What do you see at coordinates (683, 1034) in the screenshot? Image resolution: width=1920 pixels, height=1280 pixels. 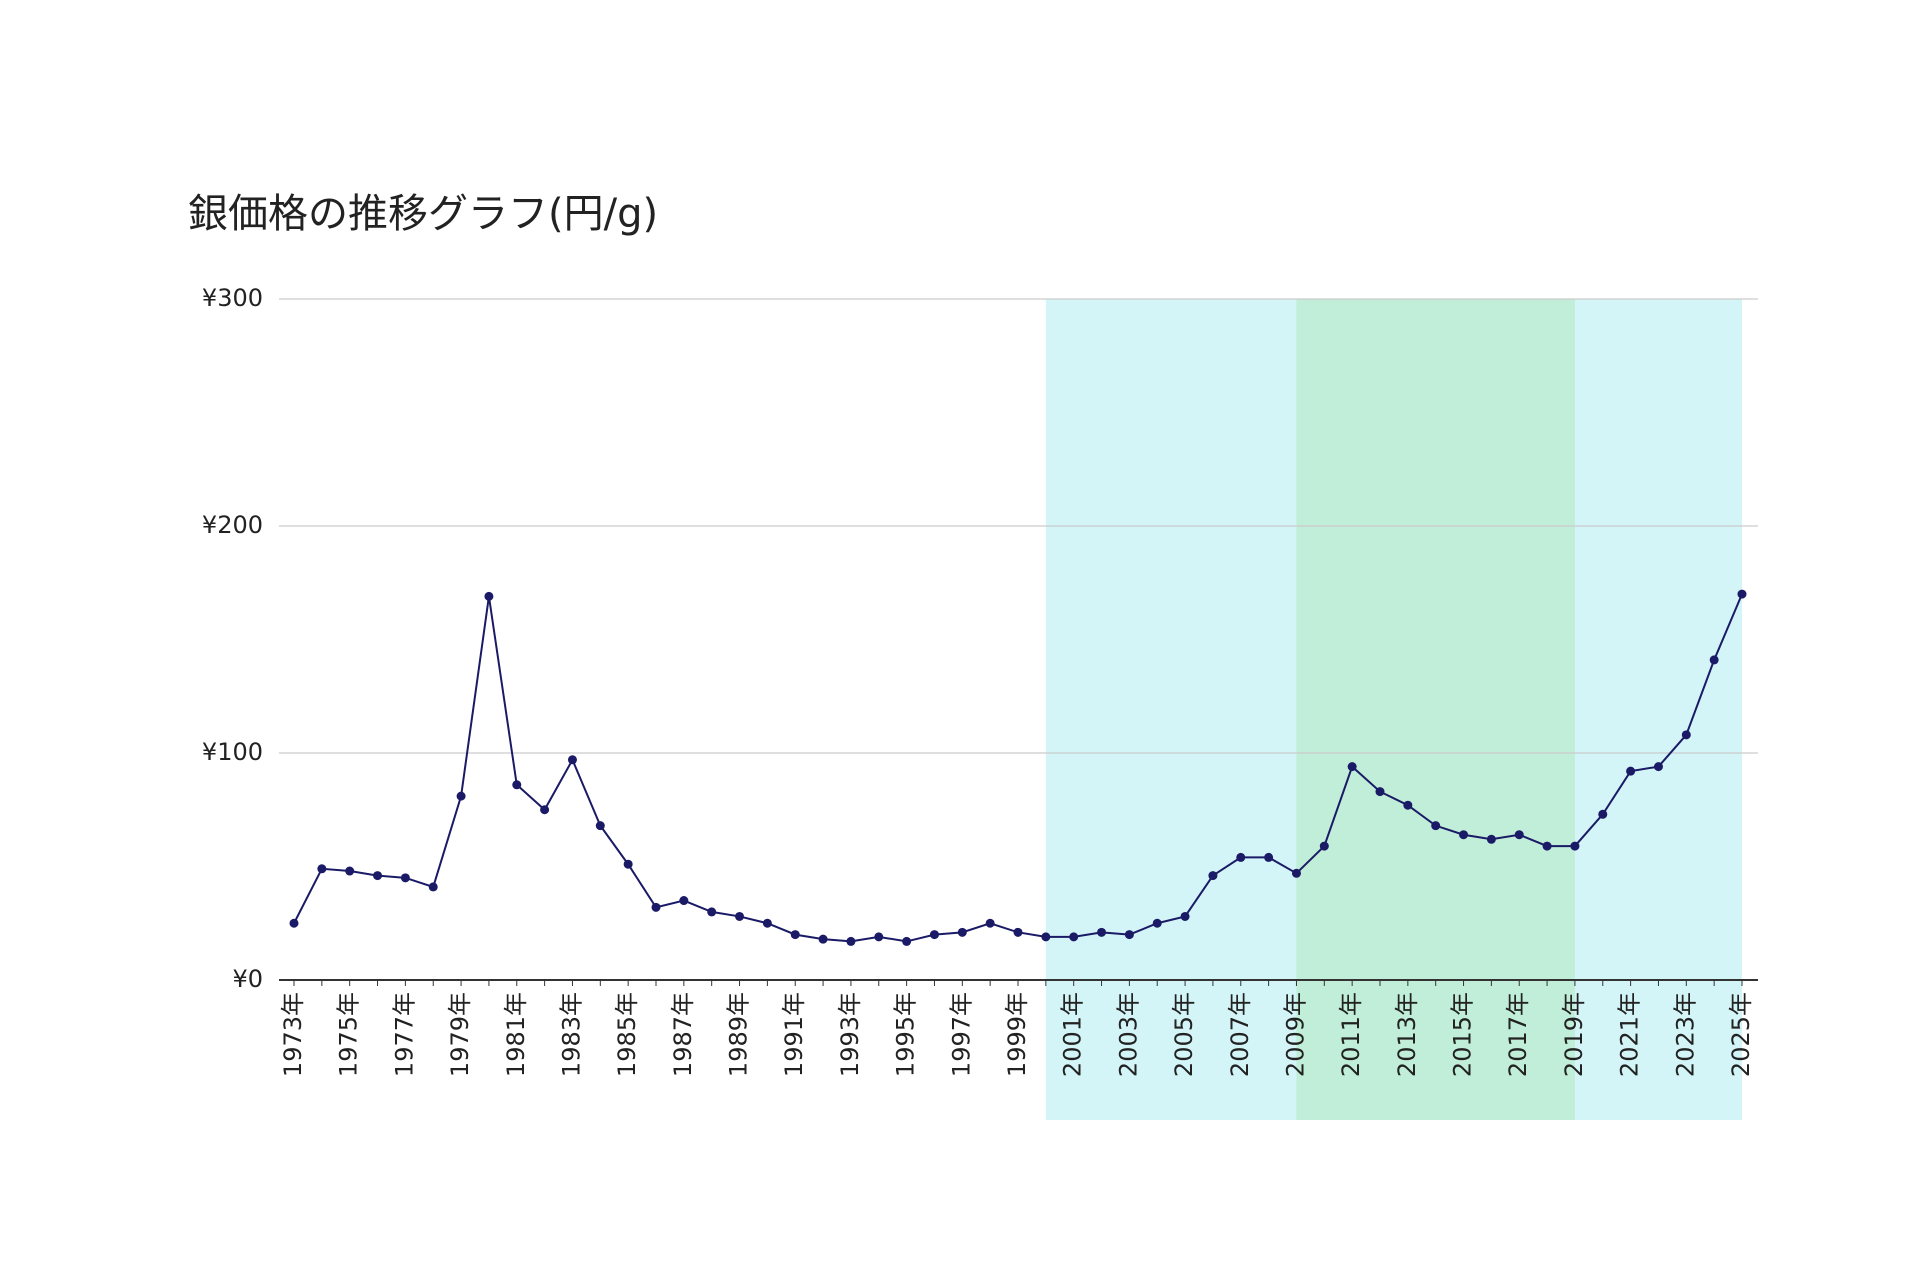 I see `x-tick-label: 1987年` at bounding box center [683, 1034].